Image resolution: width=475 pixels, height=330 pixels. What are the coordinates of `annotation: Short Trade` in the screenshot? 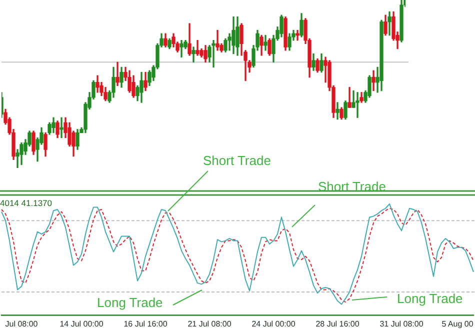 It's located at (237, 160).